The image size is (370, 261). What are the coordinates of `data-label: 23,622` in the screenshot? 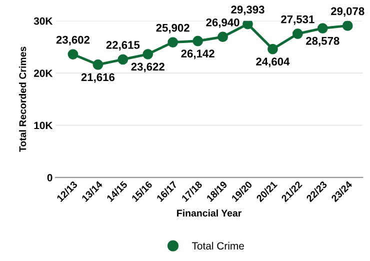 It's located at (147, 67).